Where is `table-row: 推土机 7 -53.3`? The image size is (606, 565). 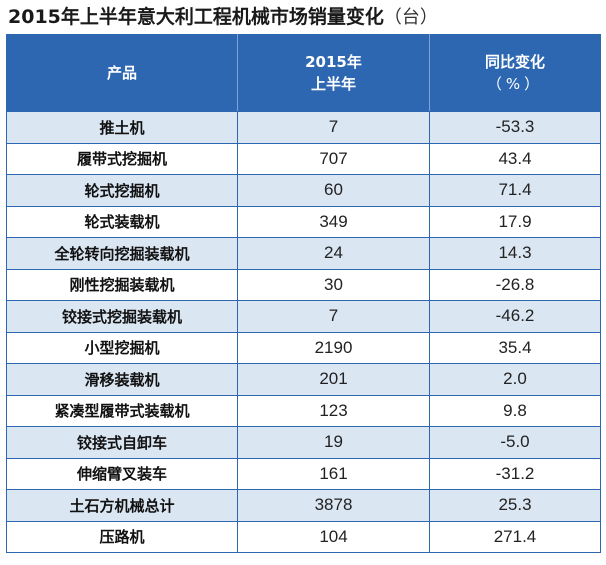
table-row: 推土机 7 -53.3 is located at coordinates (303, 127).